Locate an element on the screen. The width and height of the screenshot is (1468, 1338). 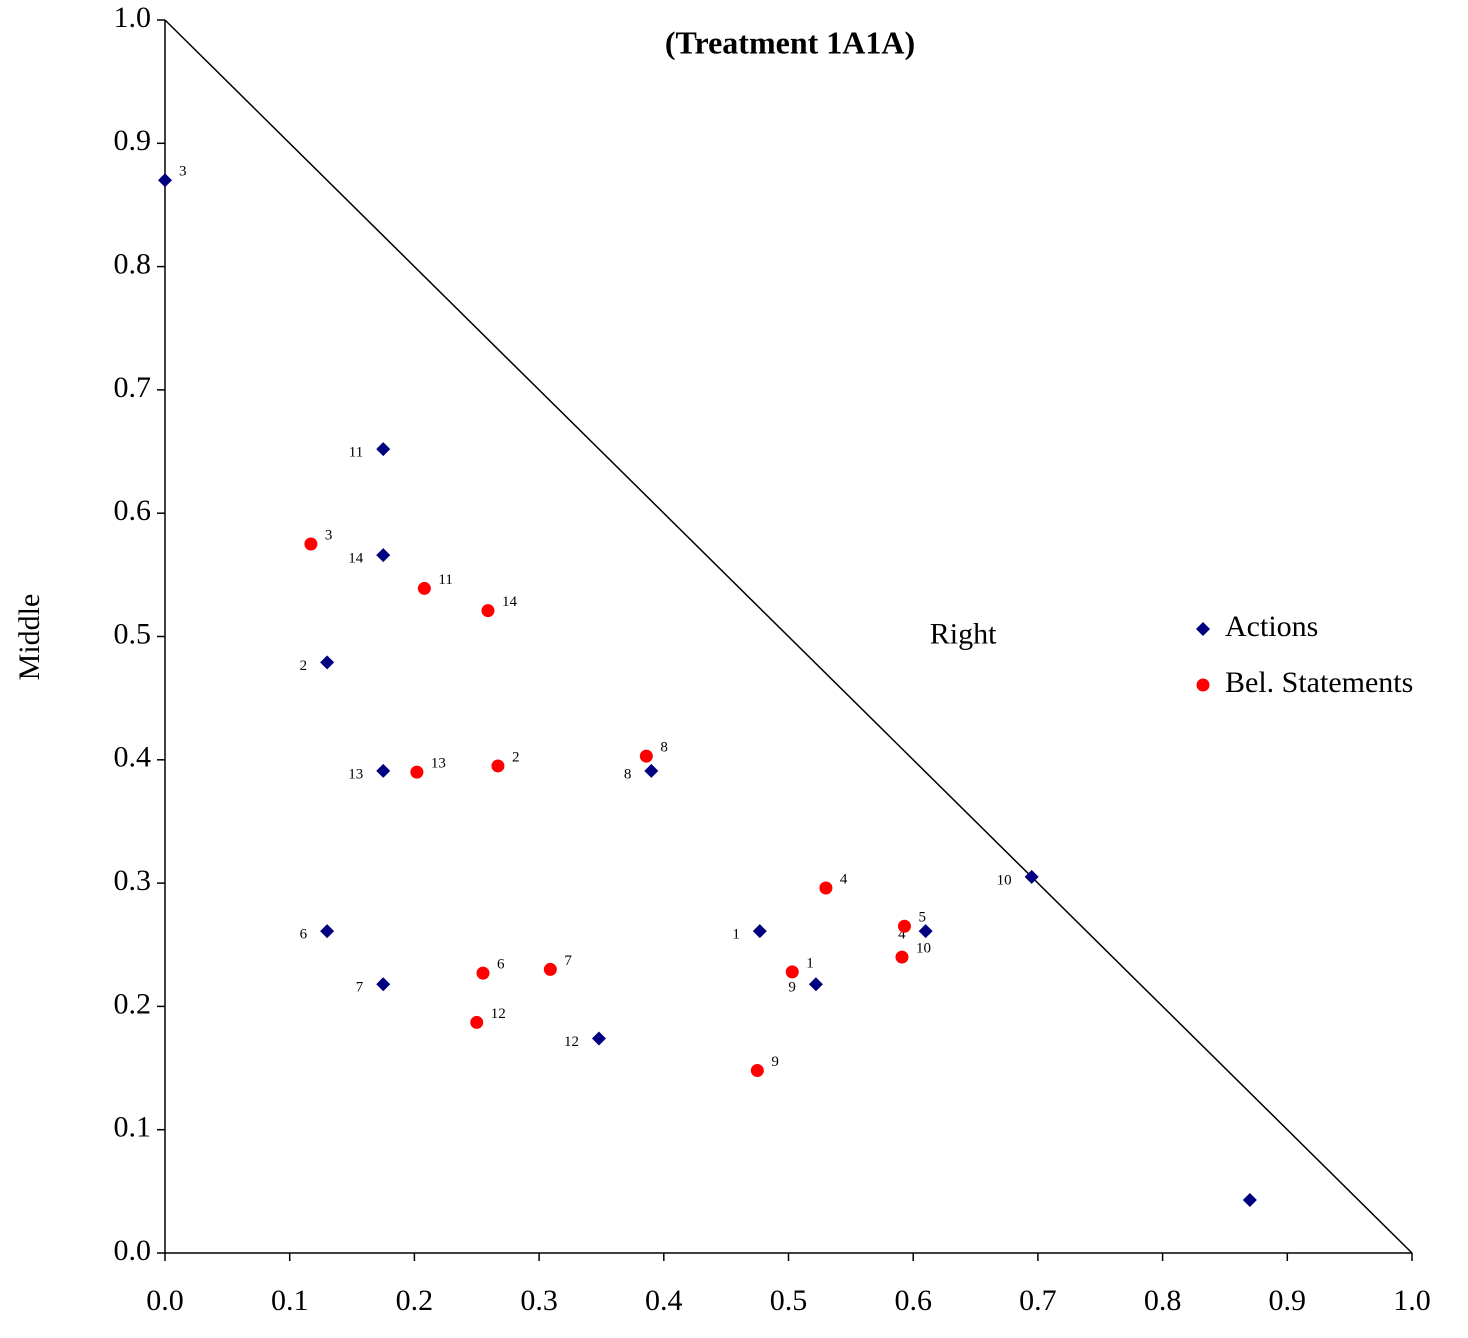
chart-title: (Treatment 1A1A) is located at coordinates (790, 42).